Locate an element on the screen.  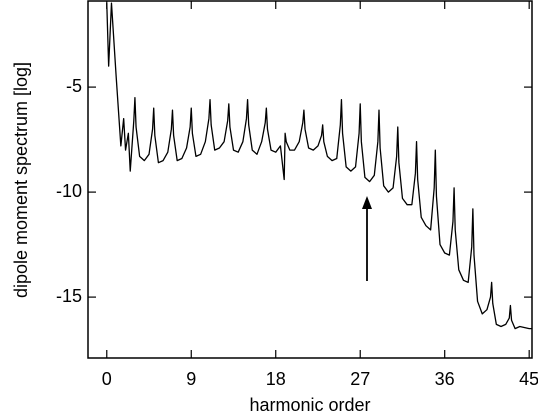
y-tick-label: -10 is located at coordinates (69, 191).